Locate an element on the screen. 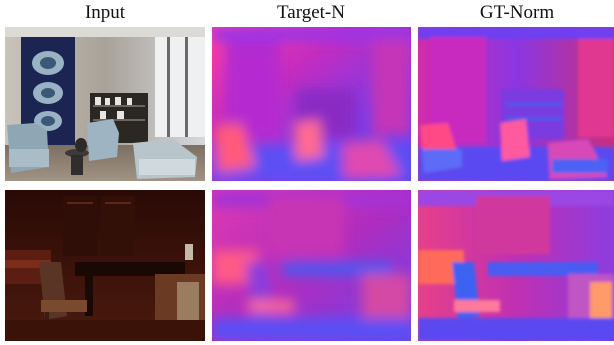 The height and width of the screenshot is (345, 614). row1-target-n-image is located at coordinates (311, 104).